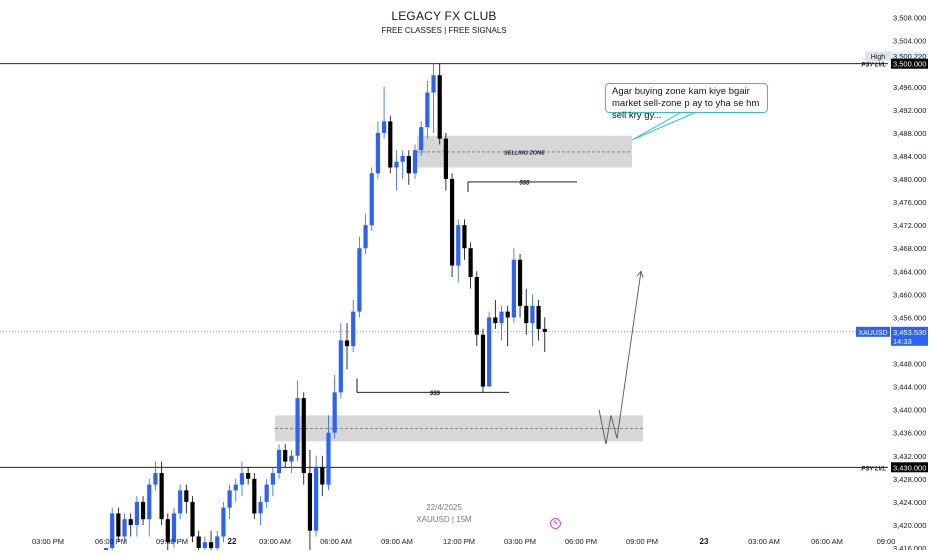 The image size is (932, 555). Describe the element at coordinates (909, 156) in the screenshot. I see `y-tick-label: 3,484.000` at that location.